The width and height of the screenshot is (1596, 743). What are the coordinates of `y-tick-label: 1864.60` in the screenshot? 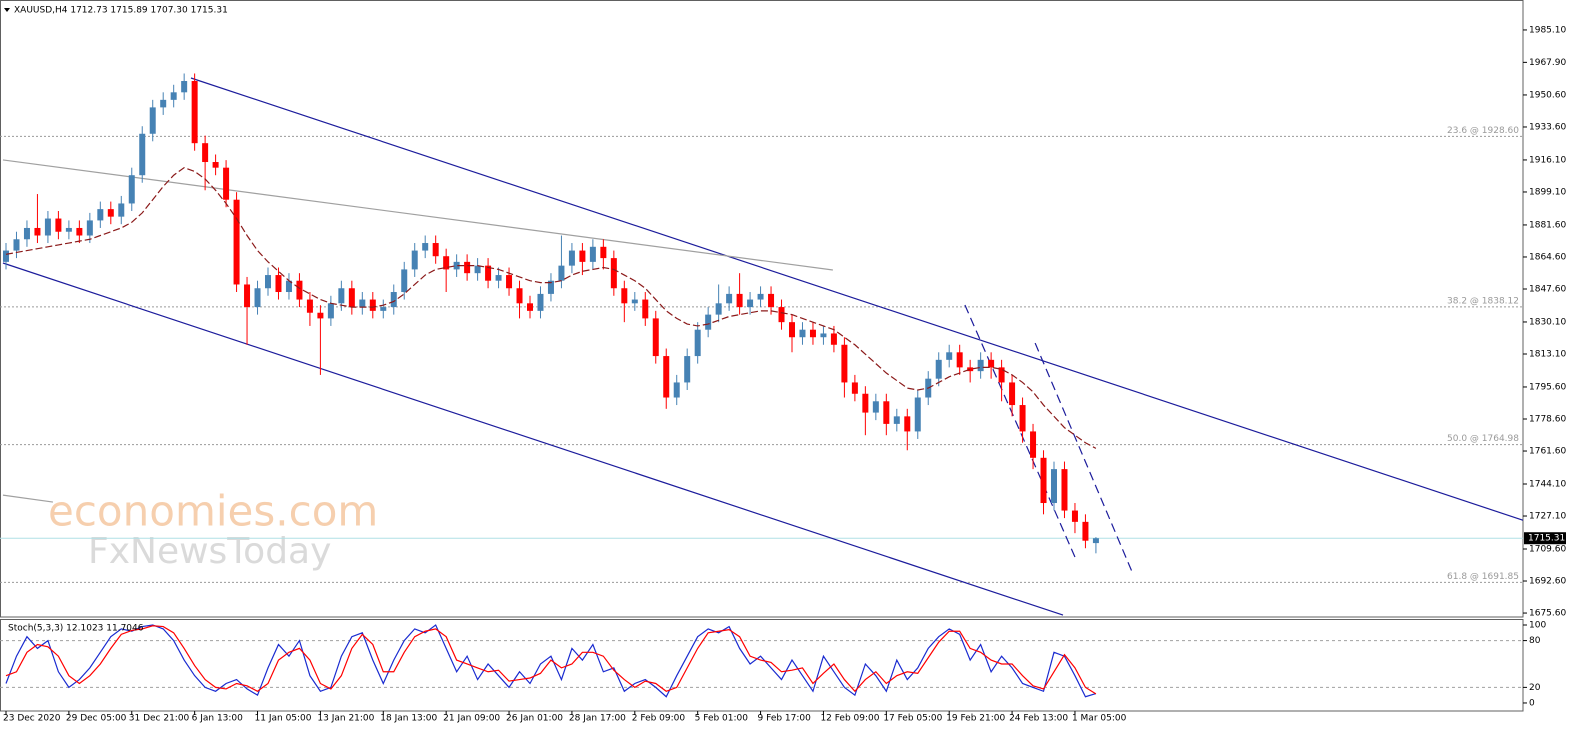 It's located at (1547, 257).